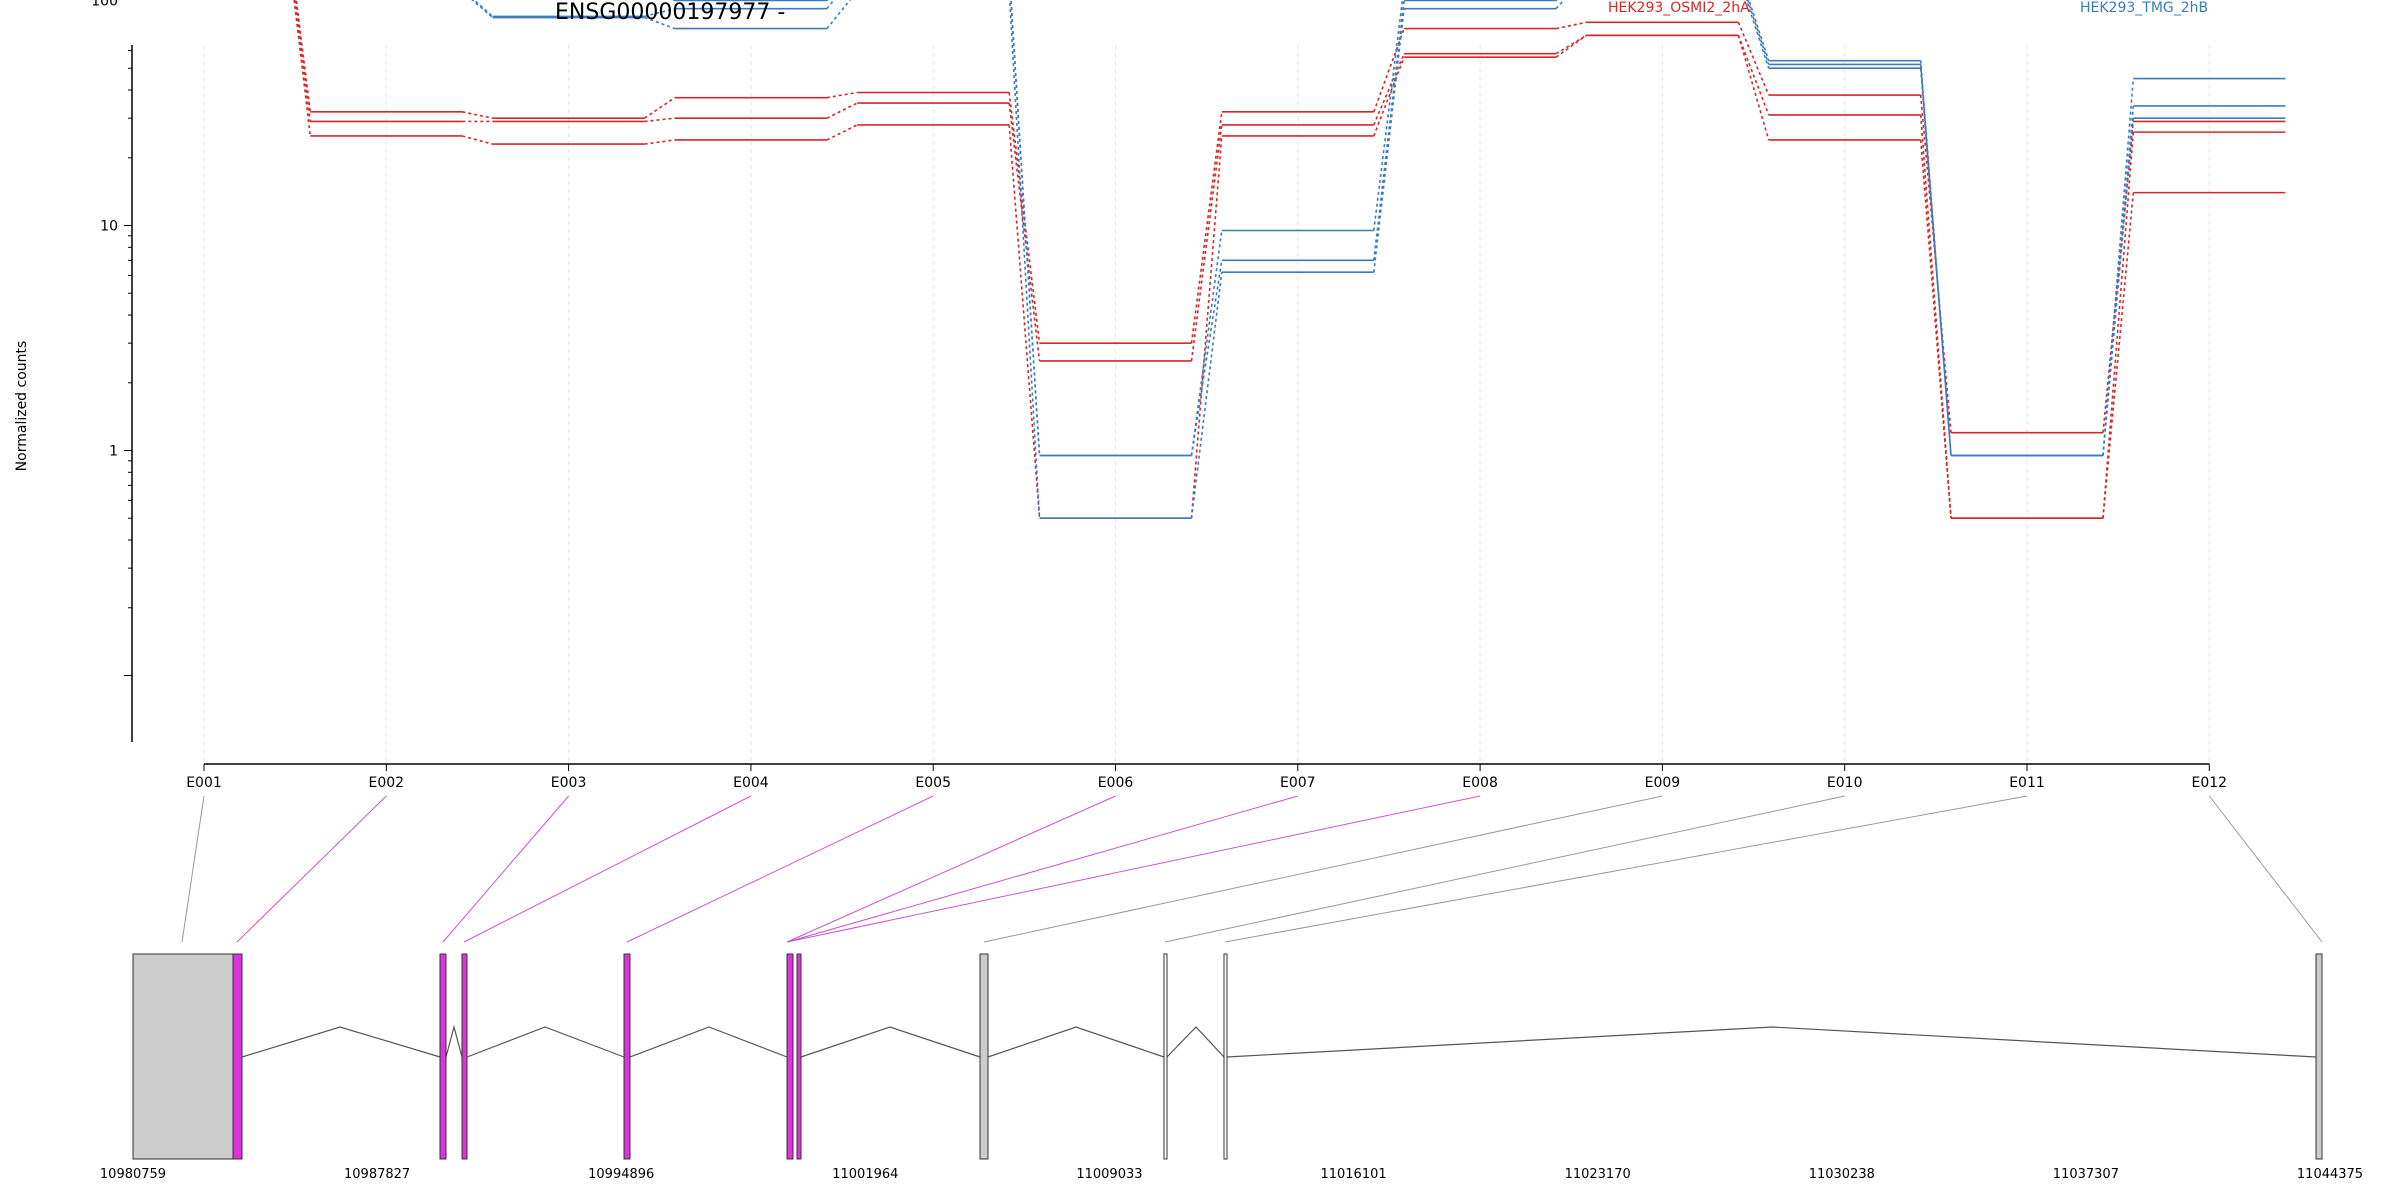  Describe the element at coordinates (377, 1174) in the screenshot. I see `genomic-coordinate-label: 10987827` at that location.